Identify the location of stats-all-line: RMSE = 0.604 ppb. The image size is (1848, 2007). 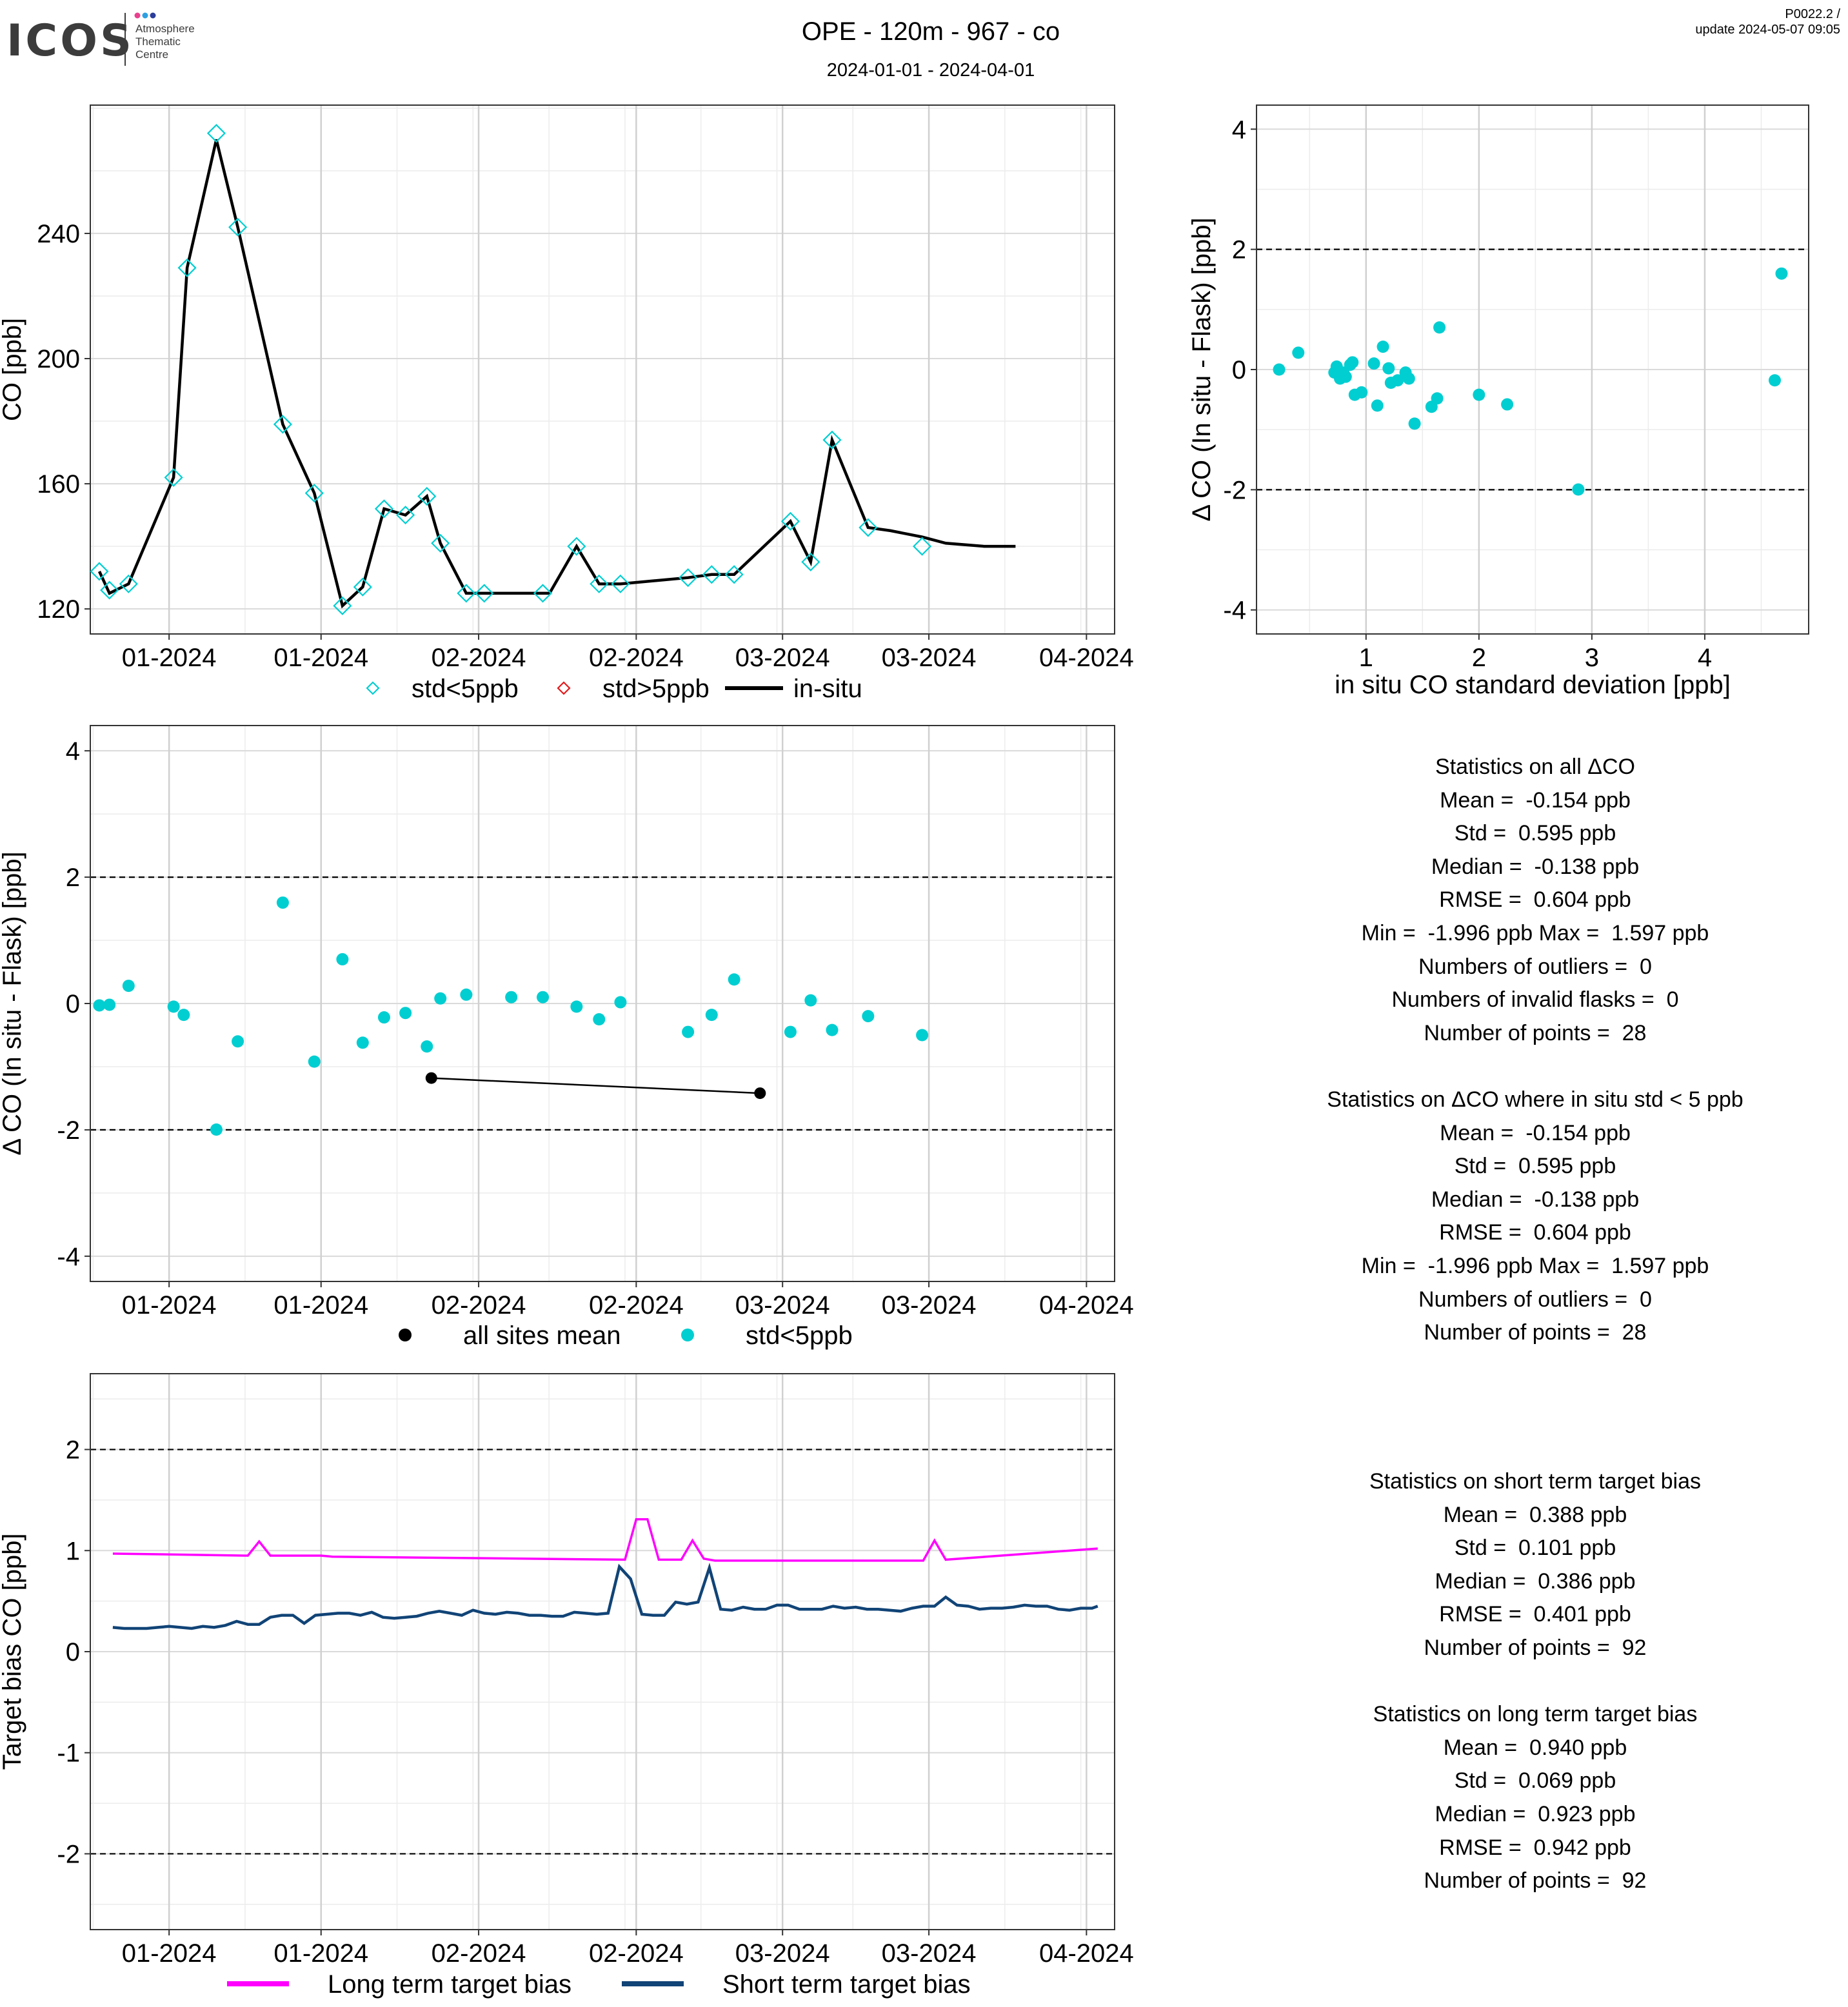
(1535, 900).